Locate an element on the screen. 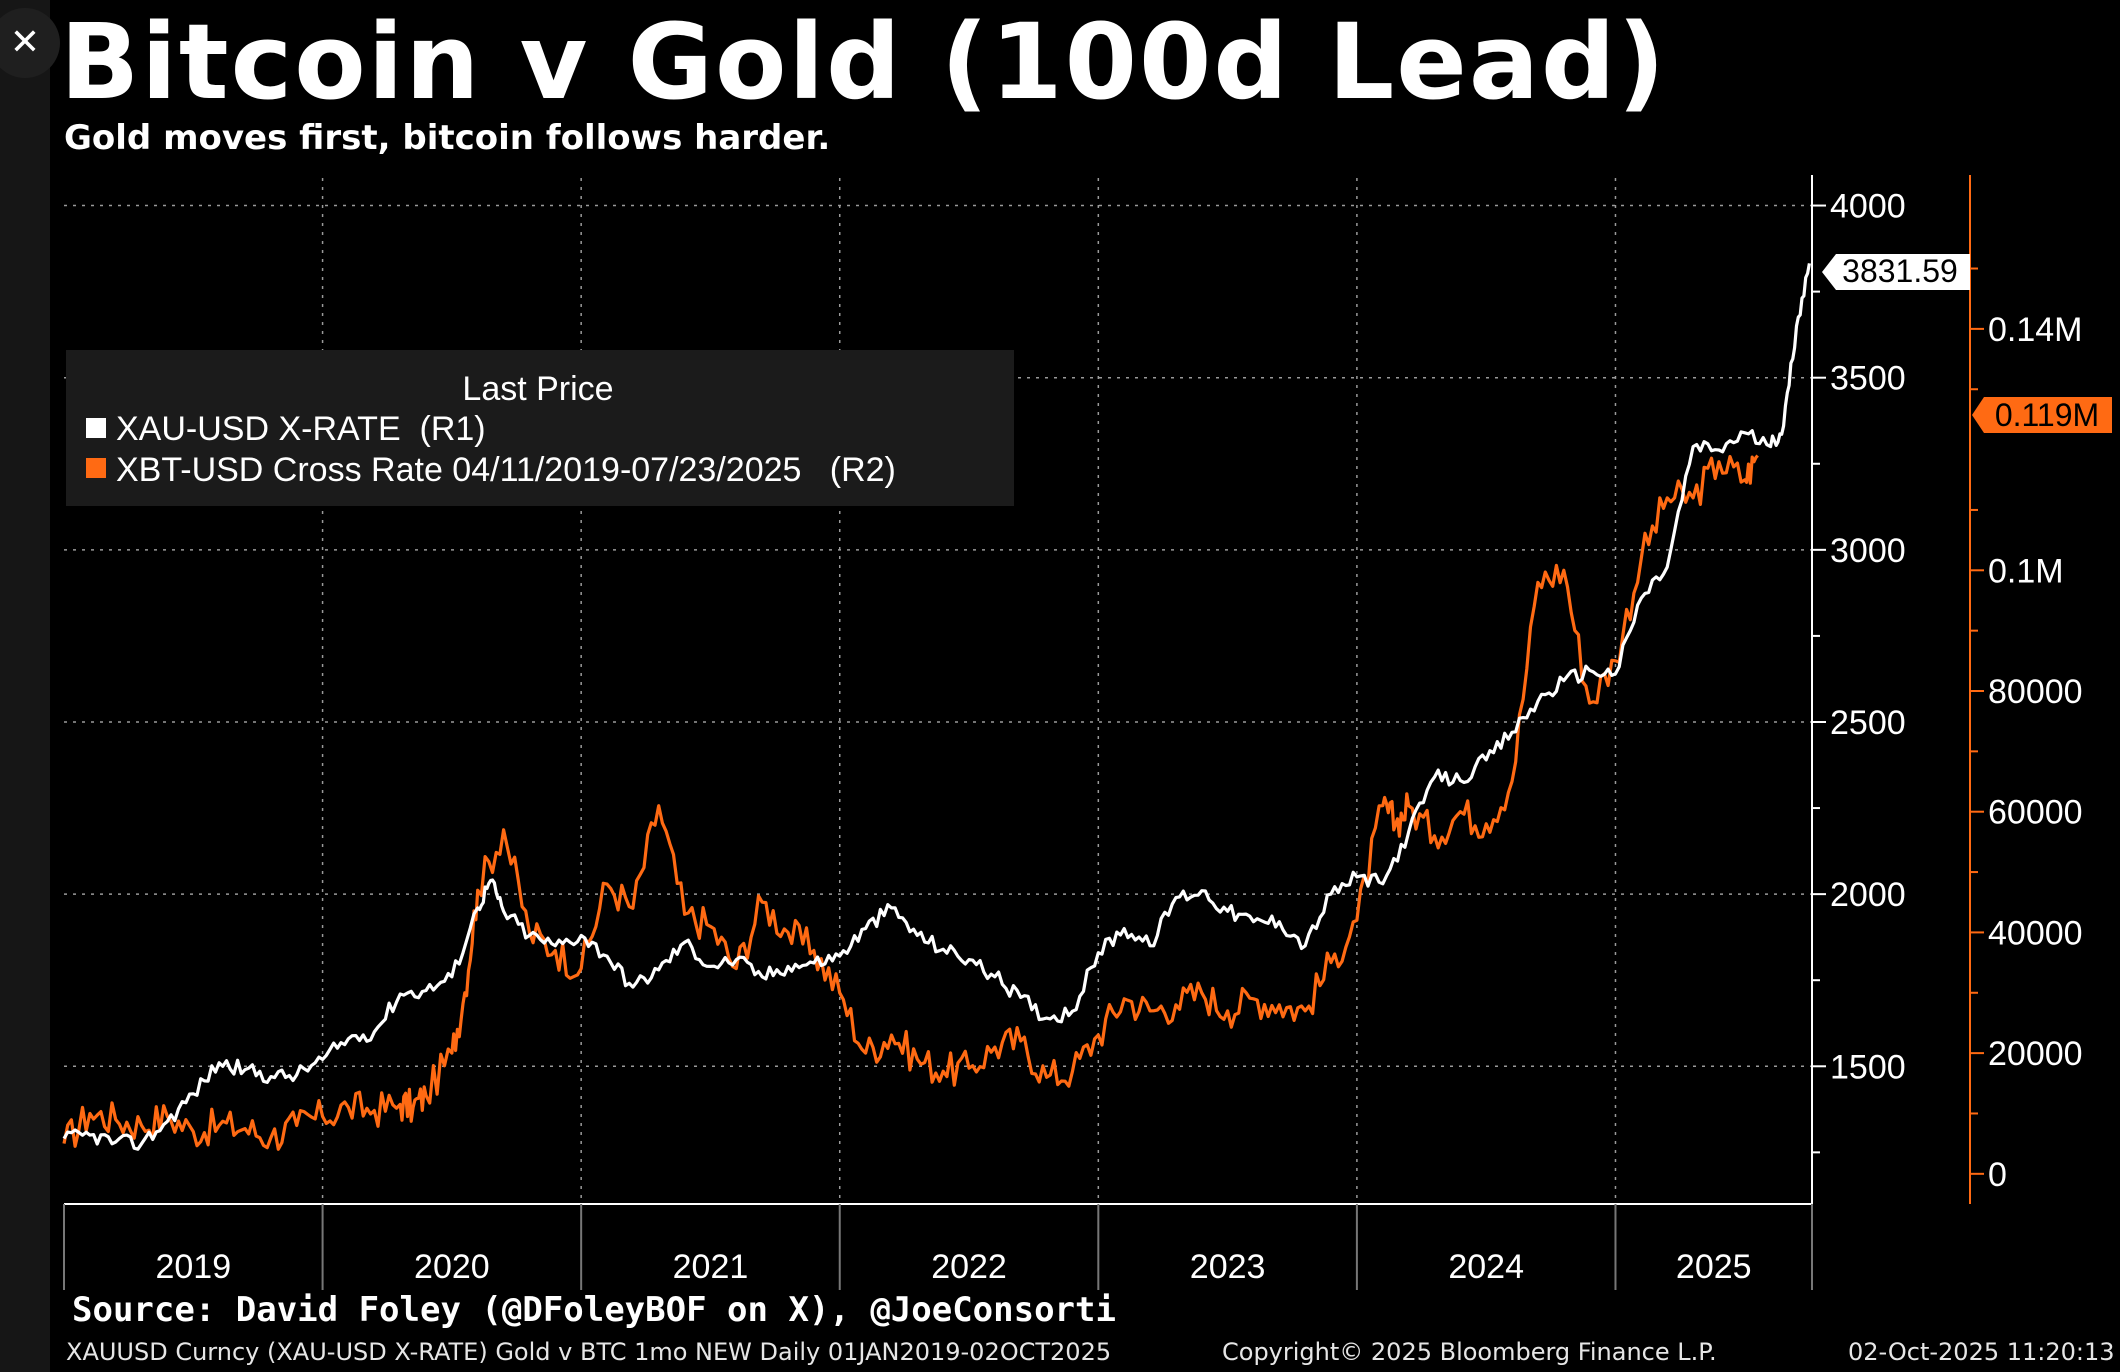  last-value-r1-text: 3831.59 is located at coordinates (1900, 271).